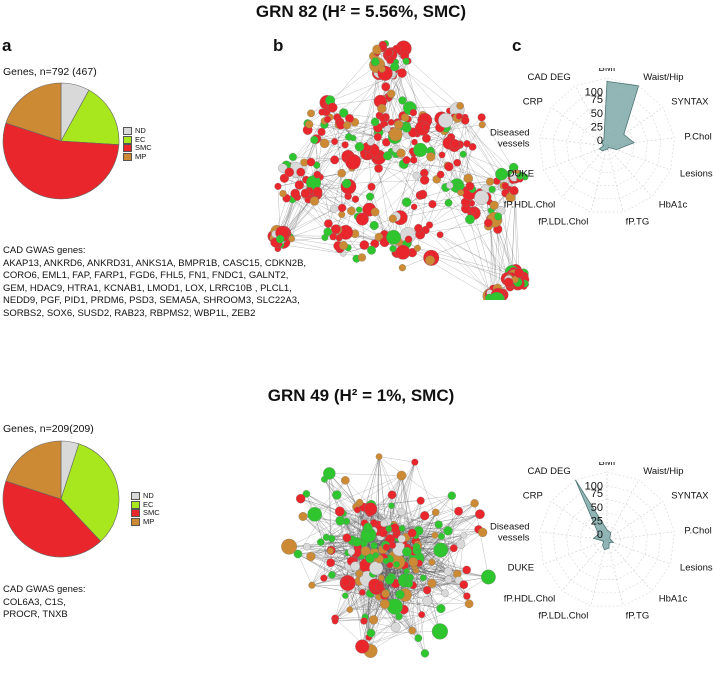  Describe the element at coordinates (52, 519) in the screenshot. I see `pie-slice-smc` at that location.